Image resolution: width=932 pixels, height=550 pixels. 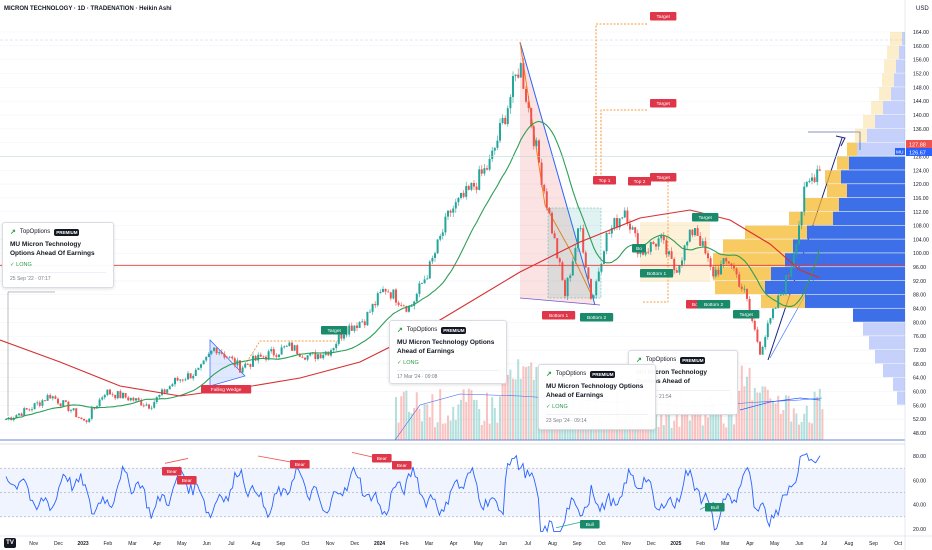 I want to click on bottom1-label: Bottom 1, so click(x=657, y=274).